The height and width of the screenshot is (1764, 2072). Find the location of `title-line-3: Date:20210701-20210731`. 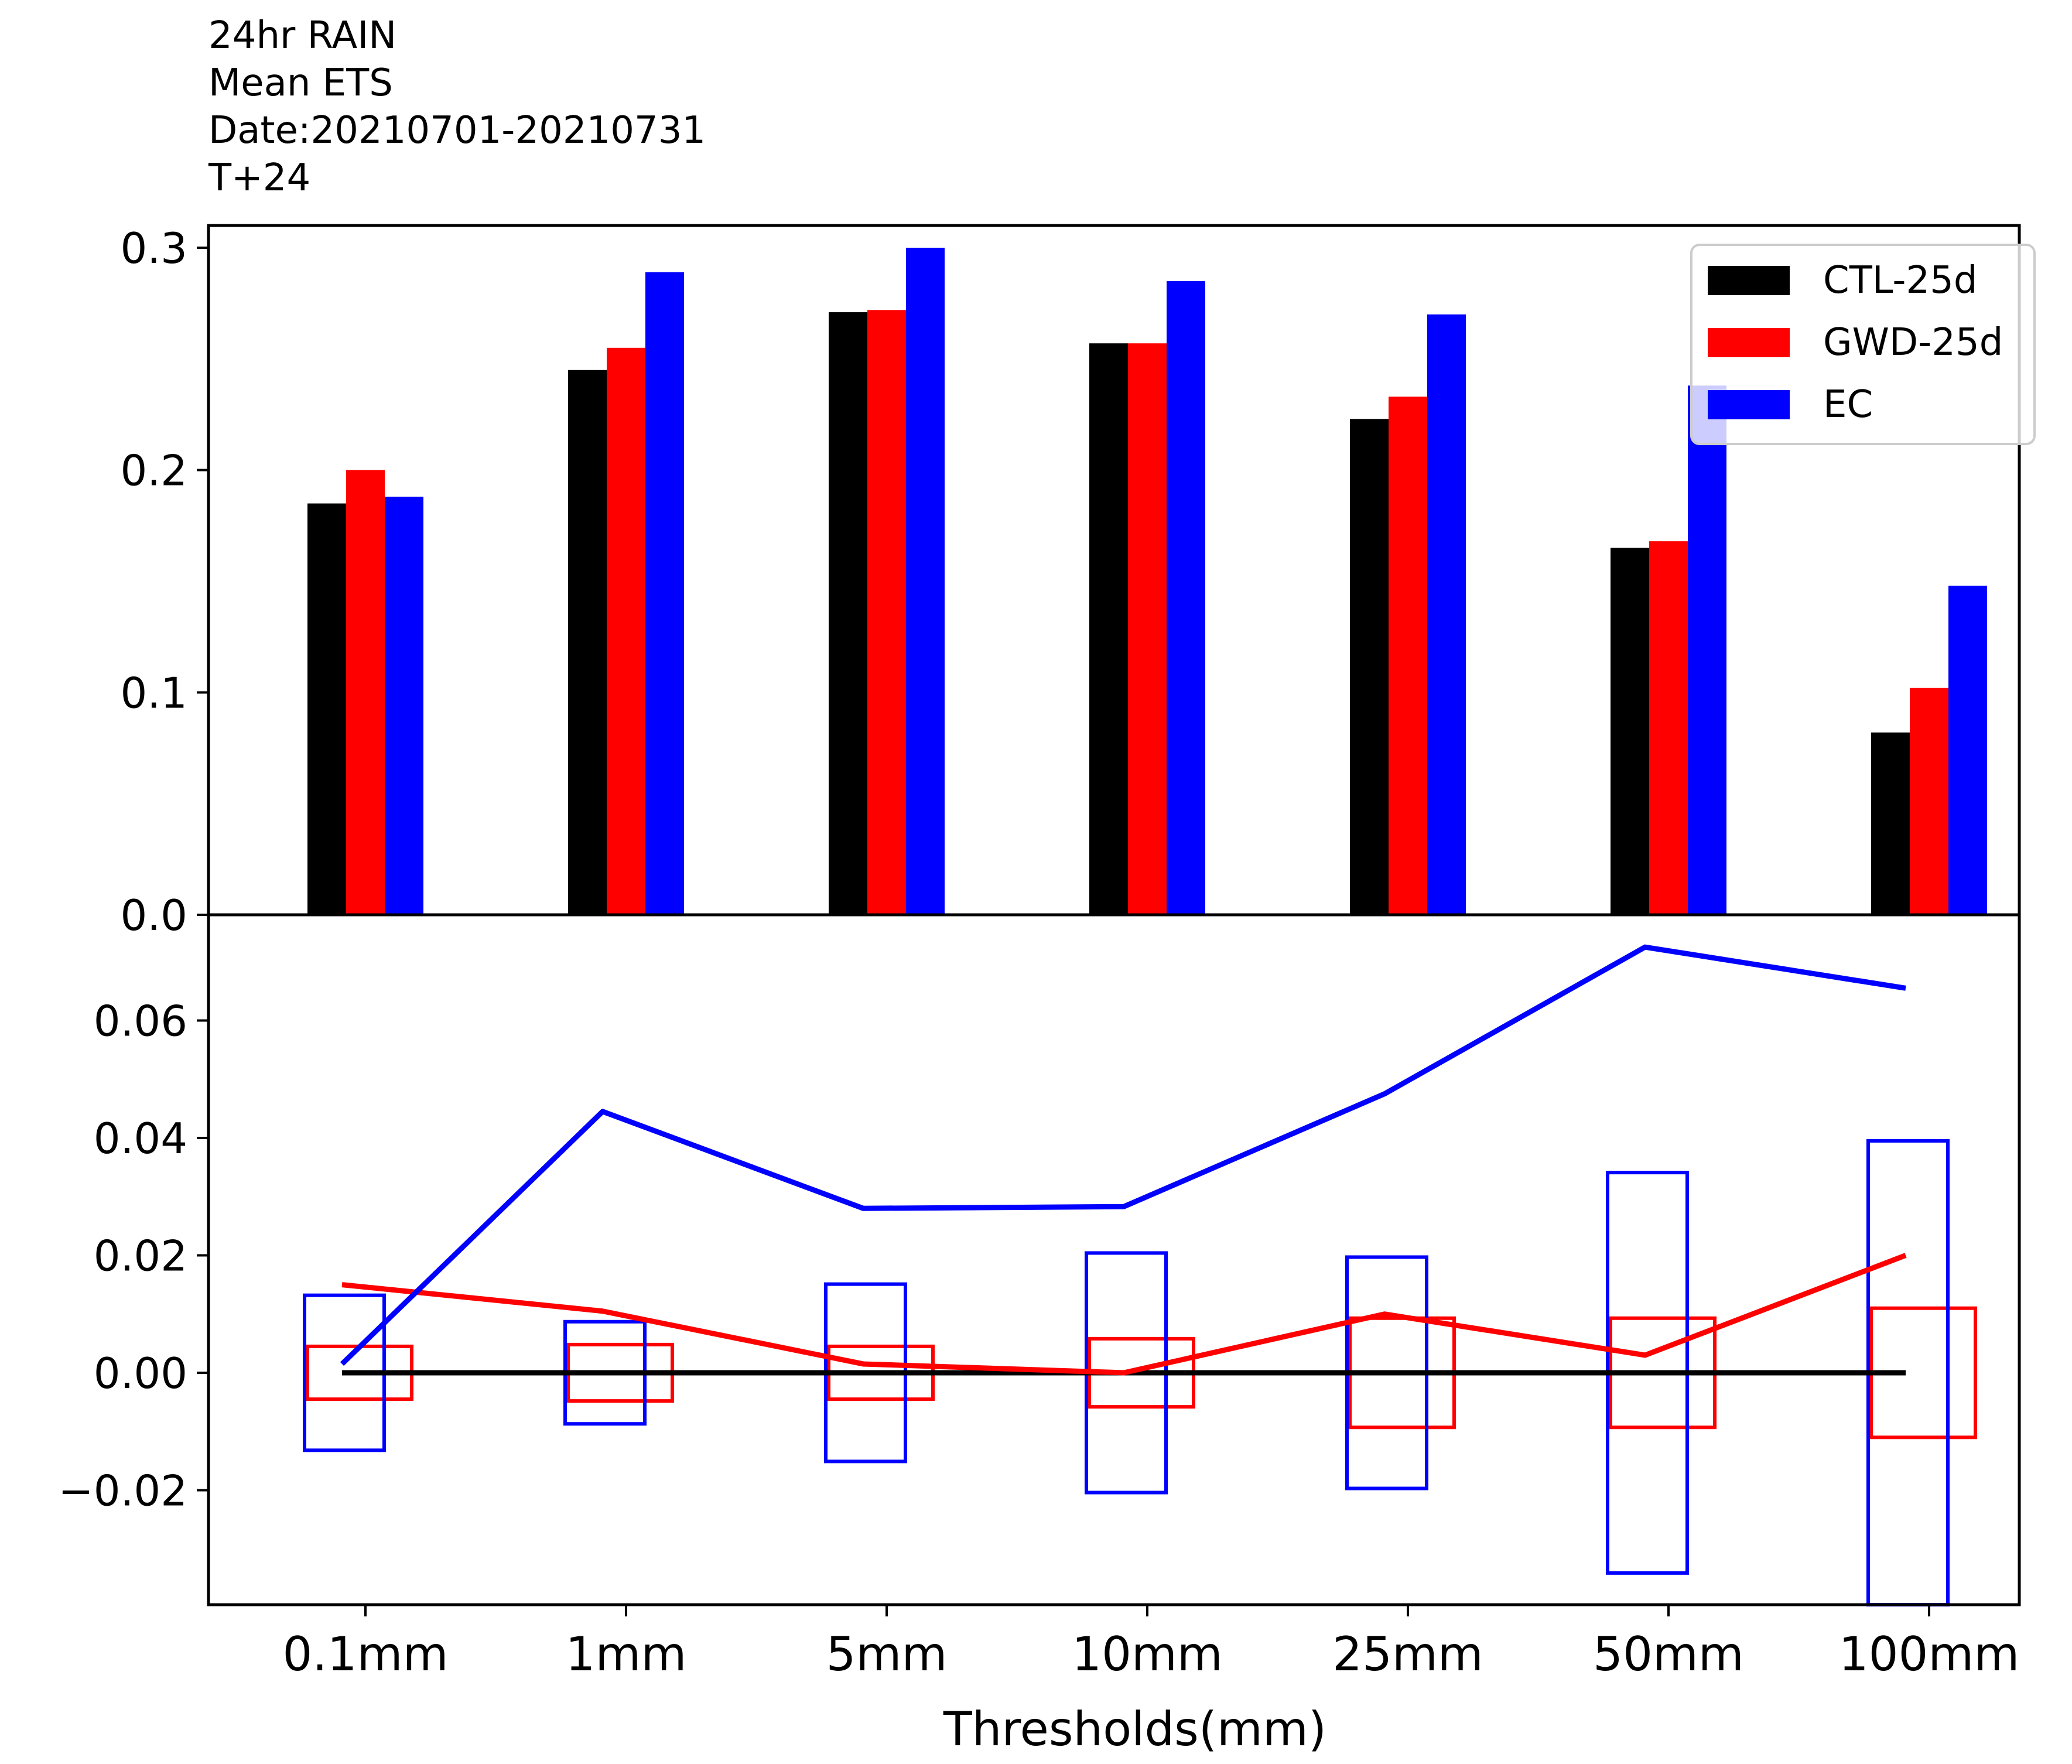

title-line-3: Date:20210701-20210731 is located at coordinates (457, 130).